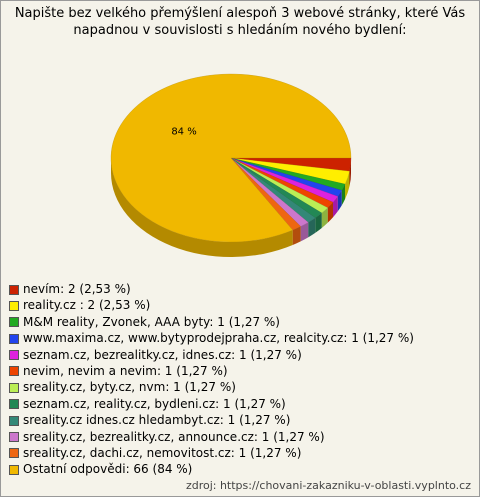  What do you see at coordinates (77, 289) in the screenshot?
I see `legend-label: nevím: 2 (2,53 %)` at bounding box center [77, 289].